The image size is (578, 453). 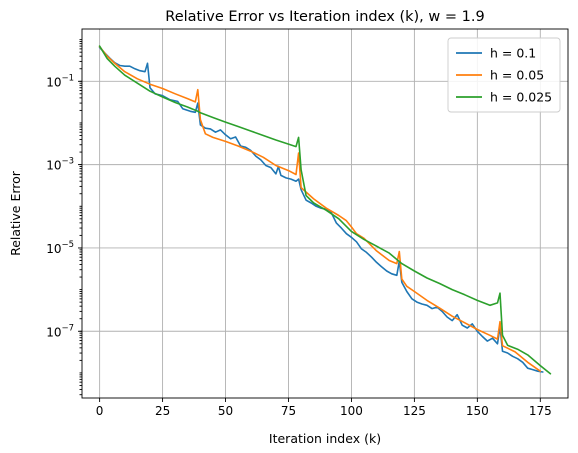 I want to click on x-tick-label: 150, so click(x=477, y=411).